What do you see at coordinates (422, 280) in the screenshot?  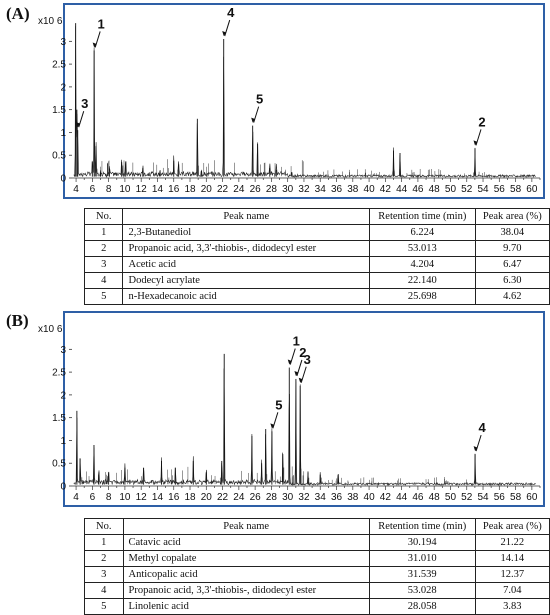 I see `cell-retention-time: 22.140` at bounding box center [422, 280].